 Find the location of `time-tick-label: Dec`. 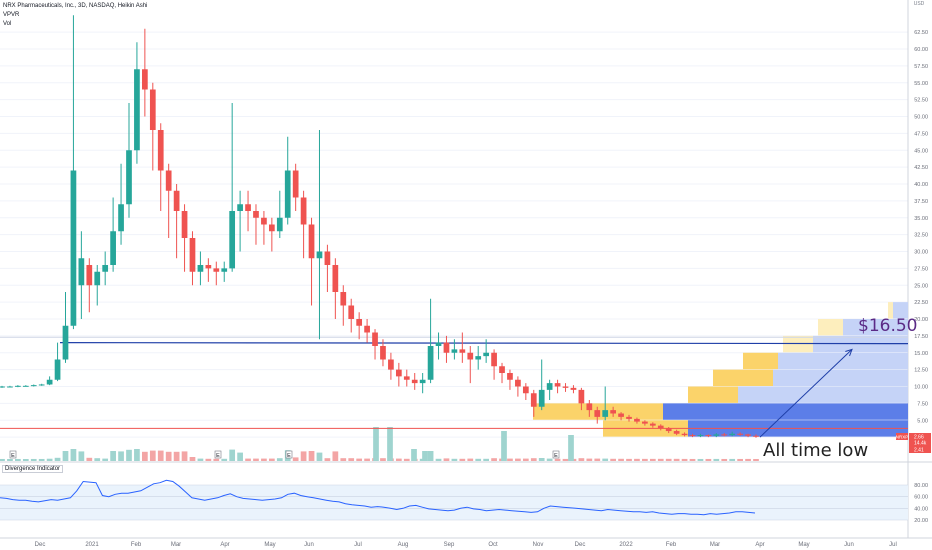

time-tick-label: Dec is located at coordinates (40, 545).